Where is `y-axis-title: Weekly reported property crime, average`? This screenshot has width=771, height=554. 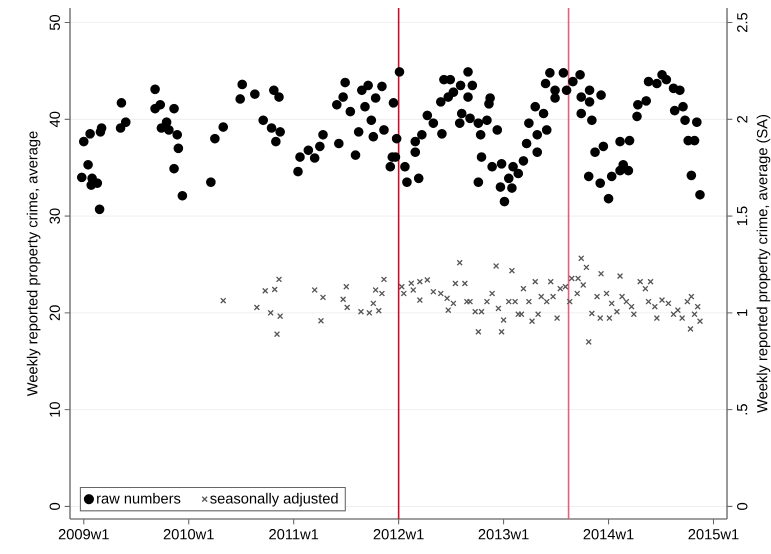
y-axis-title: Weekly reported property crime, average is located at coordinates (33, 263).